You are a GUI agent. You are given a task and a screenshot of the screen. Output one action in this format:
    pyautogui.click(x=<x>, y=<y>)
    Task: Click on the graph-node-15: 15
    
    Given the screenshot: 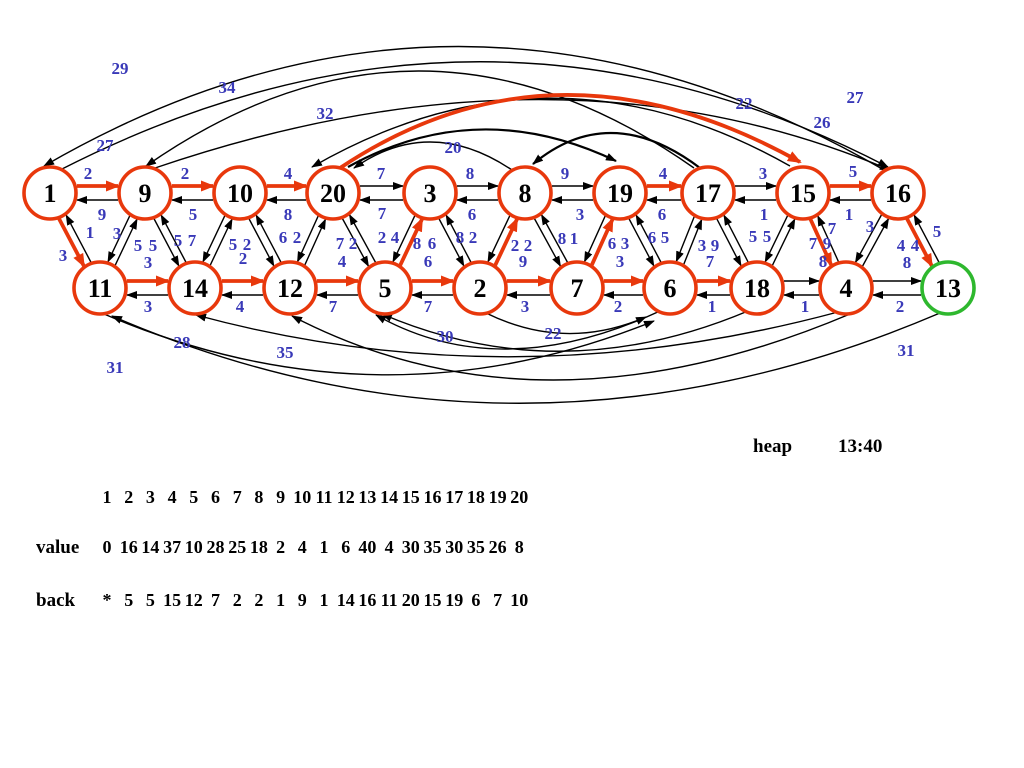 What is the action you would take?
    pyautogui.click(x=803, y=193)
    